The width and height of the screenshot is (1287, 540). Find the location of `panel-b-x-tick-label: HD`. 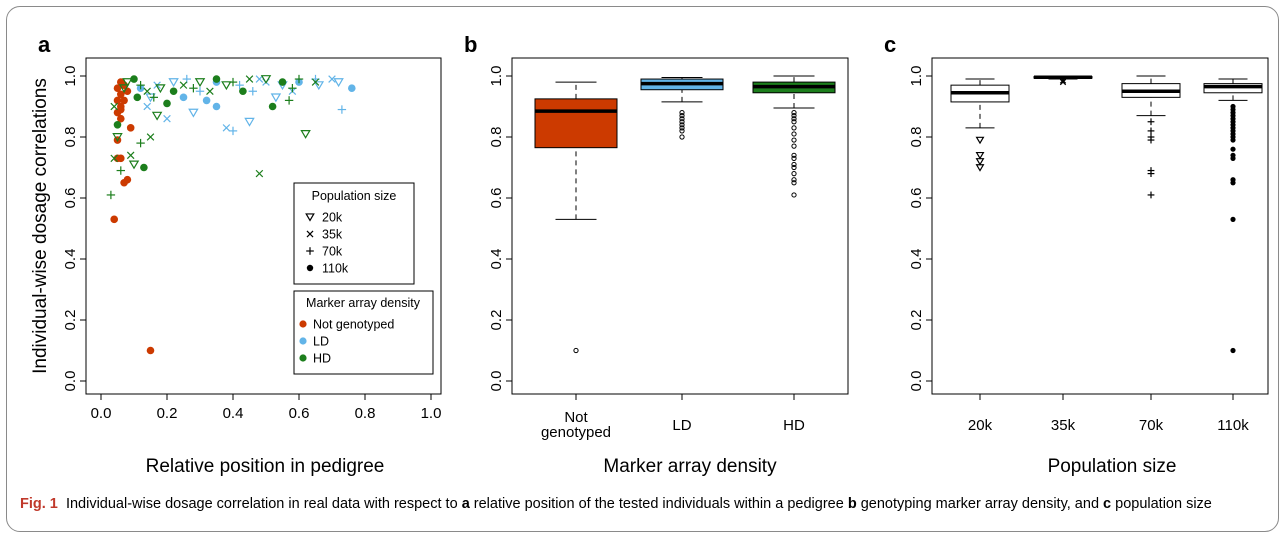

panel-b-x-tick-label: HD is located at coordinates (794, 425).